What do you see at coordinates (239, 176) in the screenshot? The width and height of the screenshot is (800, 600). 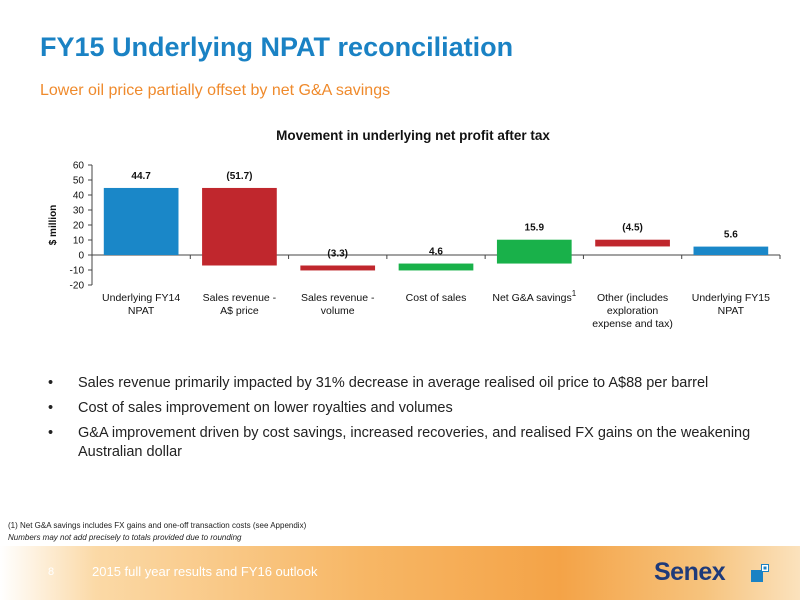 I see `data-label: (51.7)` at bounding box center [239, 176].